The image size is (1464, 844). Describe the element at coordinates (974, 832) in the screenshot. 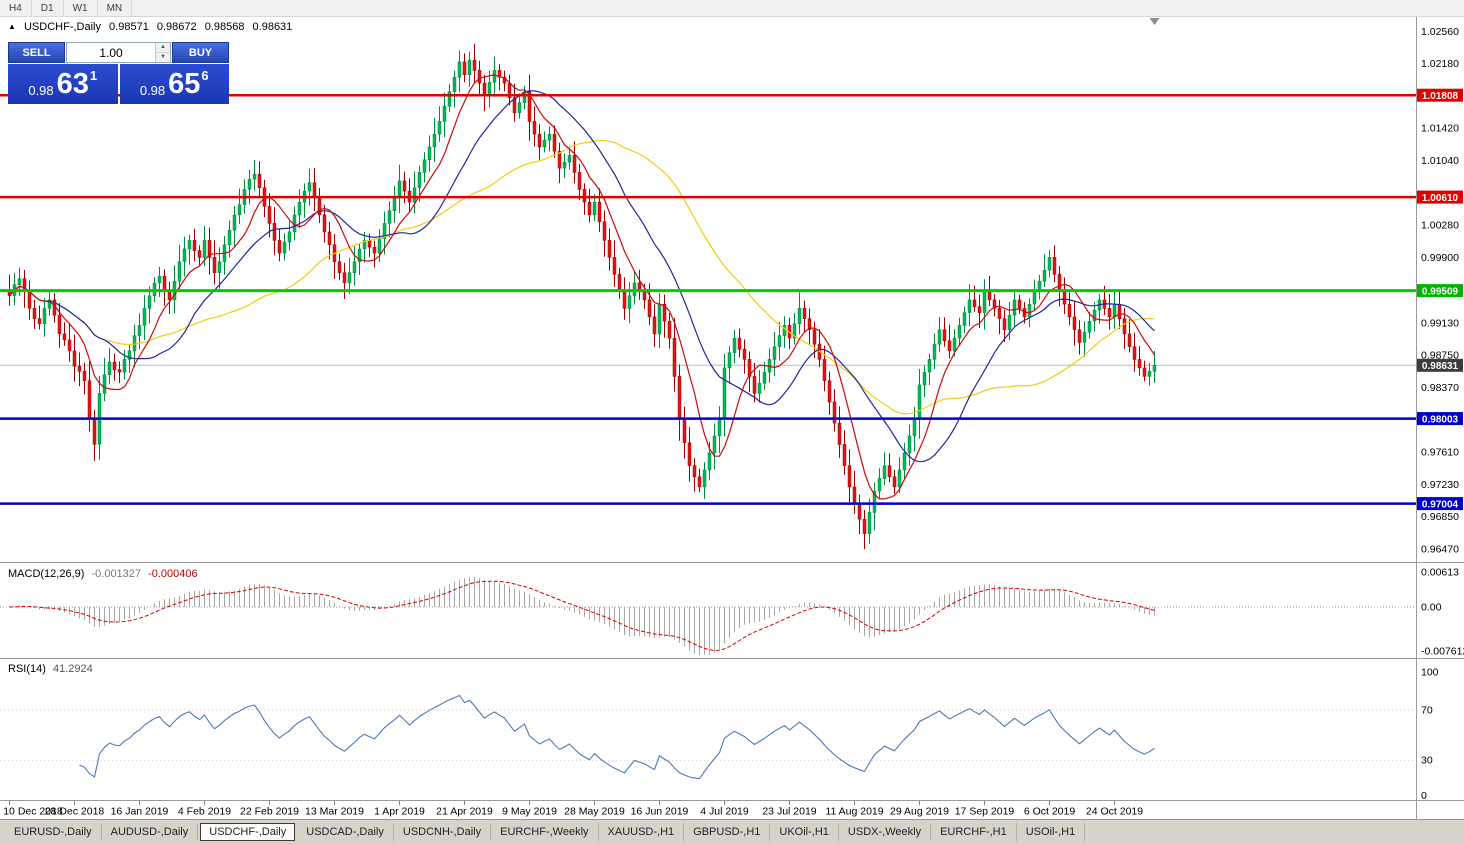

I see `chart-tab-eurchf-h1: EURCHF-,H1` at that location.